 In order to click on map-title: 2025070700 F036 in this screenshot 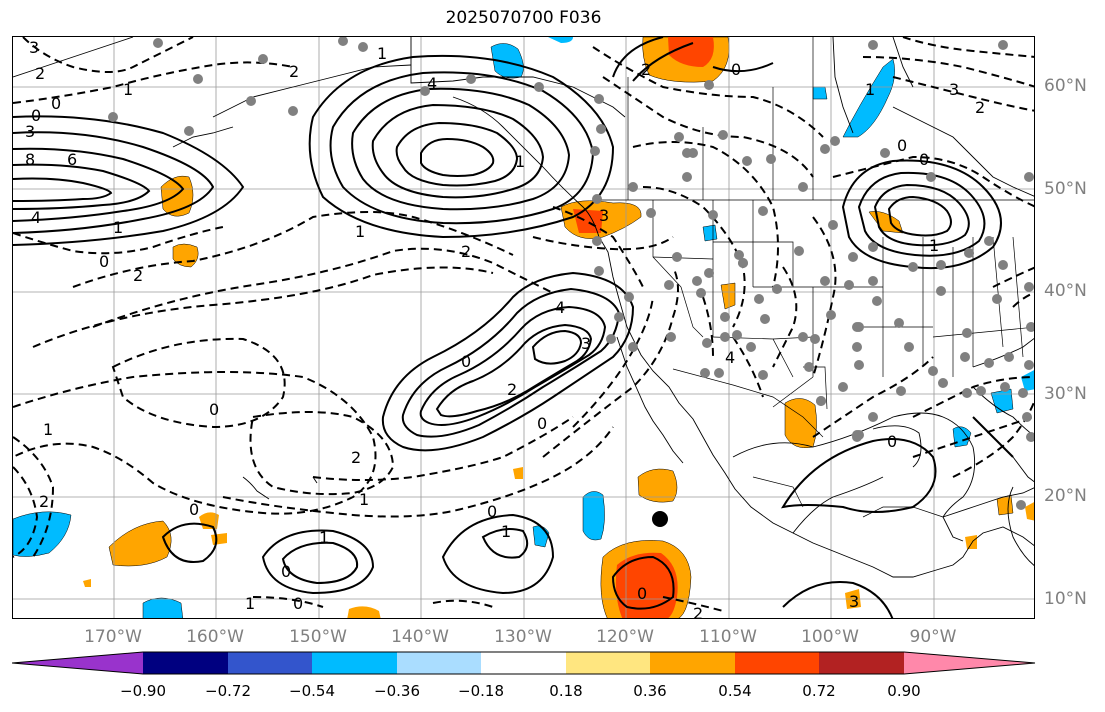, I will do `click(523, 18)`.